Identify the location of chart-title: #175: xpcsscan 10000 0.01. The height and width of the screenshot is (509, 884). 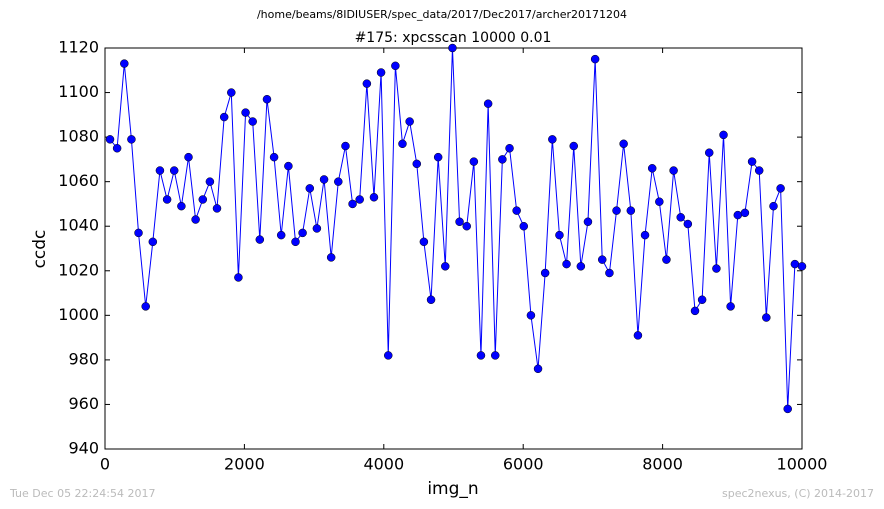
(453, 38).